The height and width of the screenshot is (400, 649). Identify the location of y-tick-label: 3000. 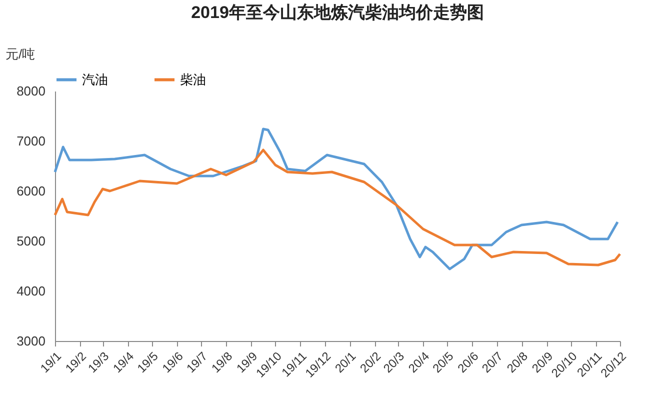
(31, 341).